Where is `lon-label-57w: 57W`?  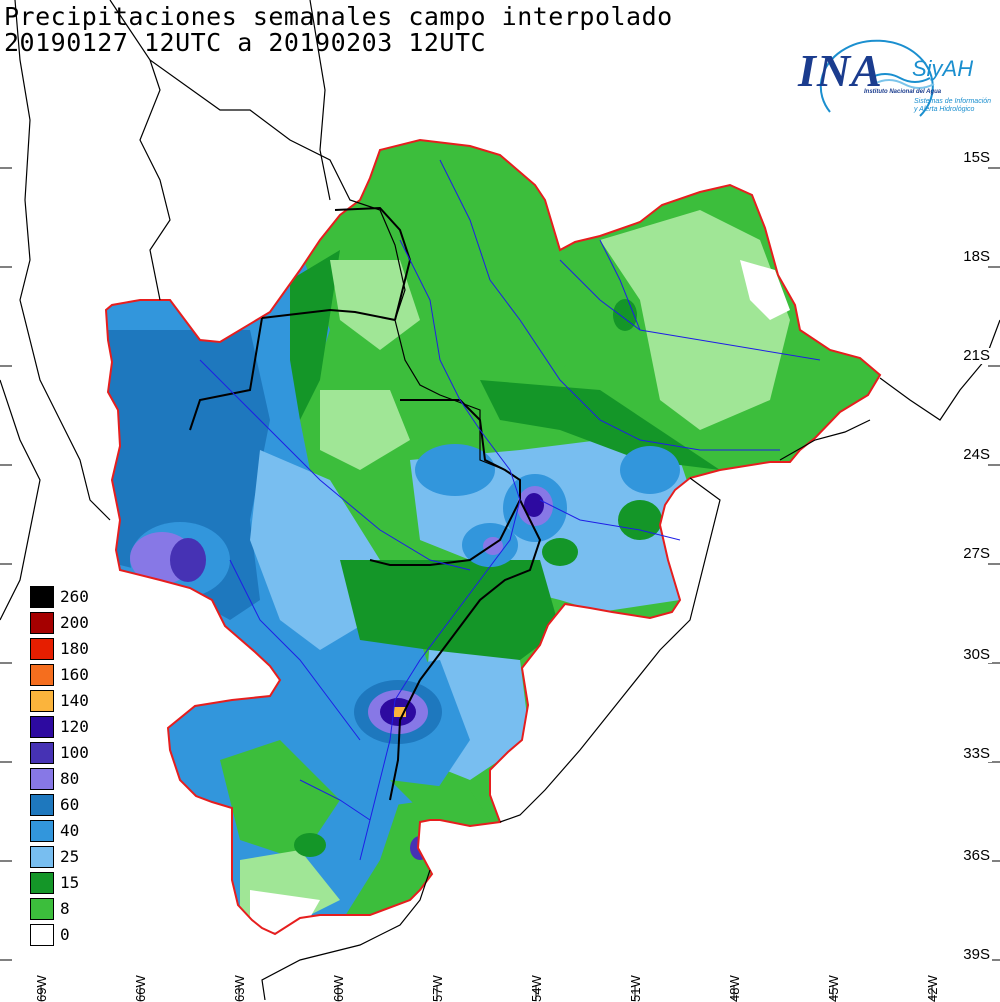
lon-label-57w: 57W is located at coordinates (437, 988).